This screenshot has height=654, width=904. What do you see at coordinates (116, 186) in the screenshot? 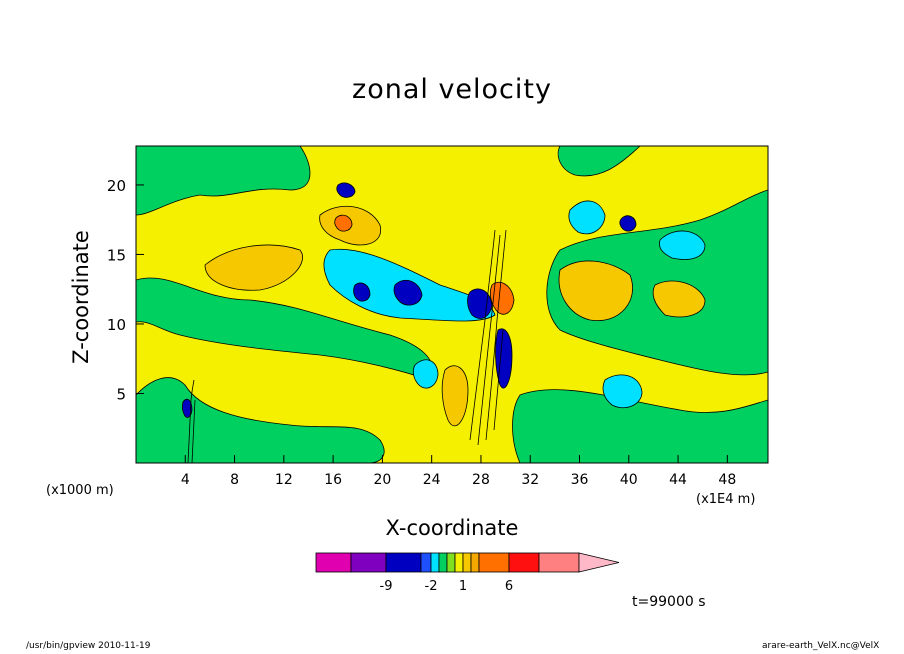
I see `y-tick-label: 20` at bounding box center [116, 186].